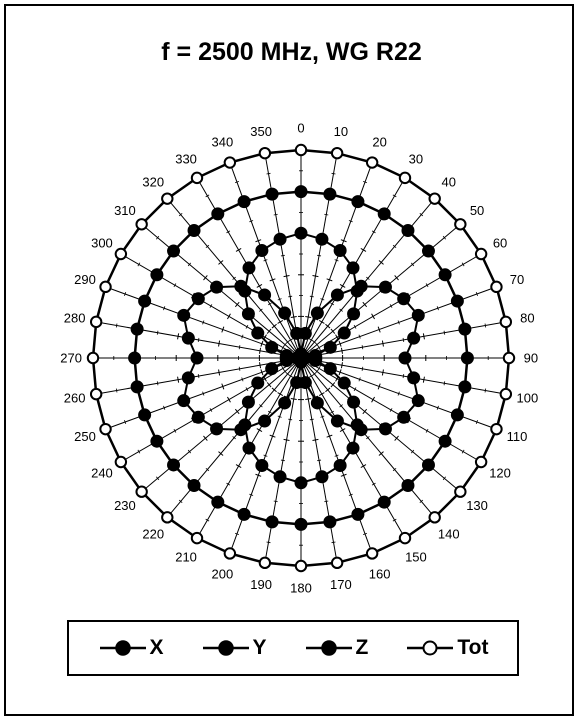 Image resolution: width=583 pixels, height=727 pixels. I want to click on legend-item-y: Y, so click(234, 648).